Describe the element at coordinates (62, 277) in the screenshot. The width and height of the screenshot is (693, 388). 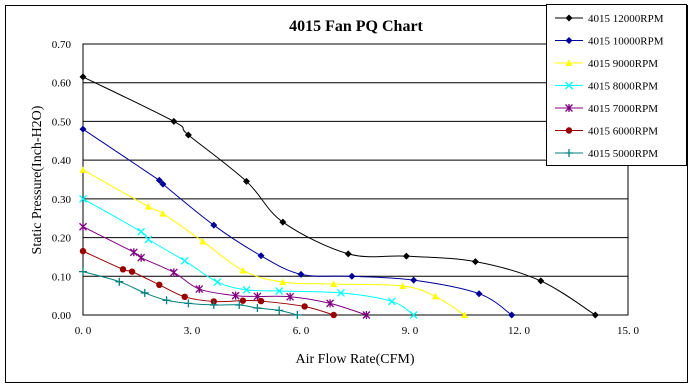
I see `y-tick-label: 0.10` at that location.